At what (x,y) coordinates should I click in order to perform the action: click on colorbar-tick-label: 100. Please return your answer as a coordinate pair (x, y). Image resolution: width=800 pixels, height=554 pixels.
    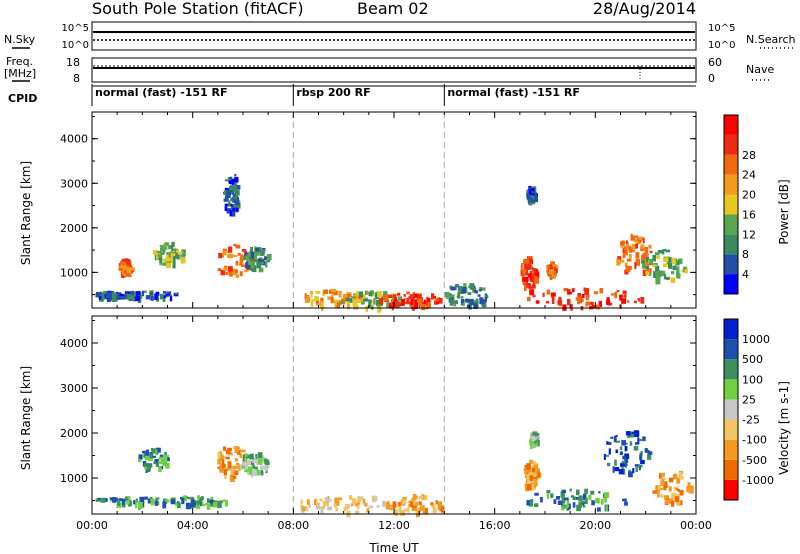
    Looking at the image, I should click on (752, 379).